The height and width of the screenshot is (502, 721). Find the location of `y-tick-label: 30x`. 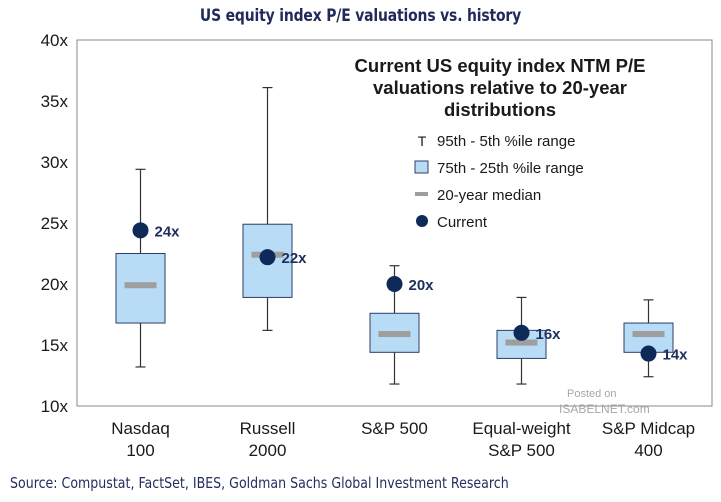

y-tick-label: 30x is located at coordinates (55, 162).